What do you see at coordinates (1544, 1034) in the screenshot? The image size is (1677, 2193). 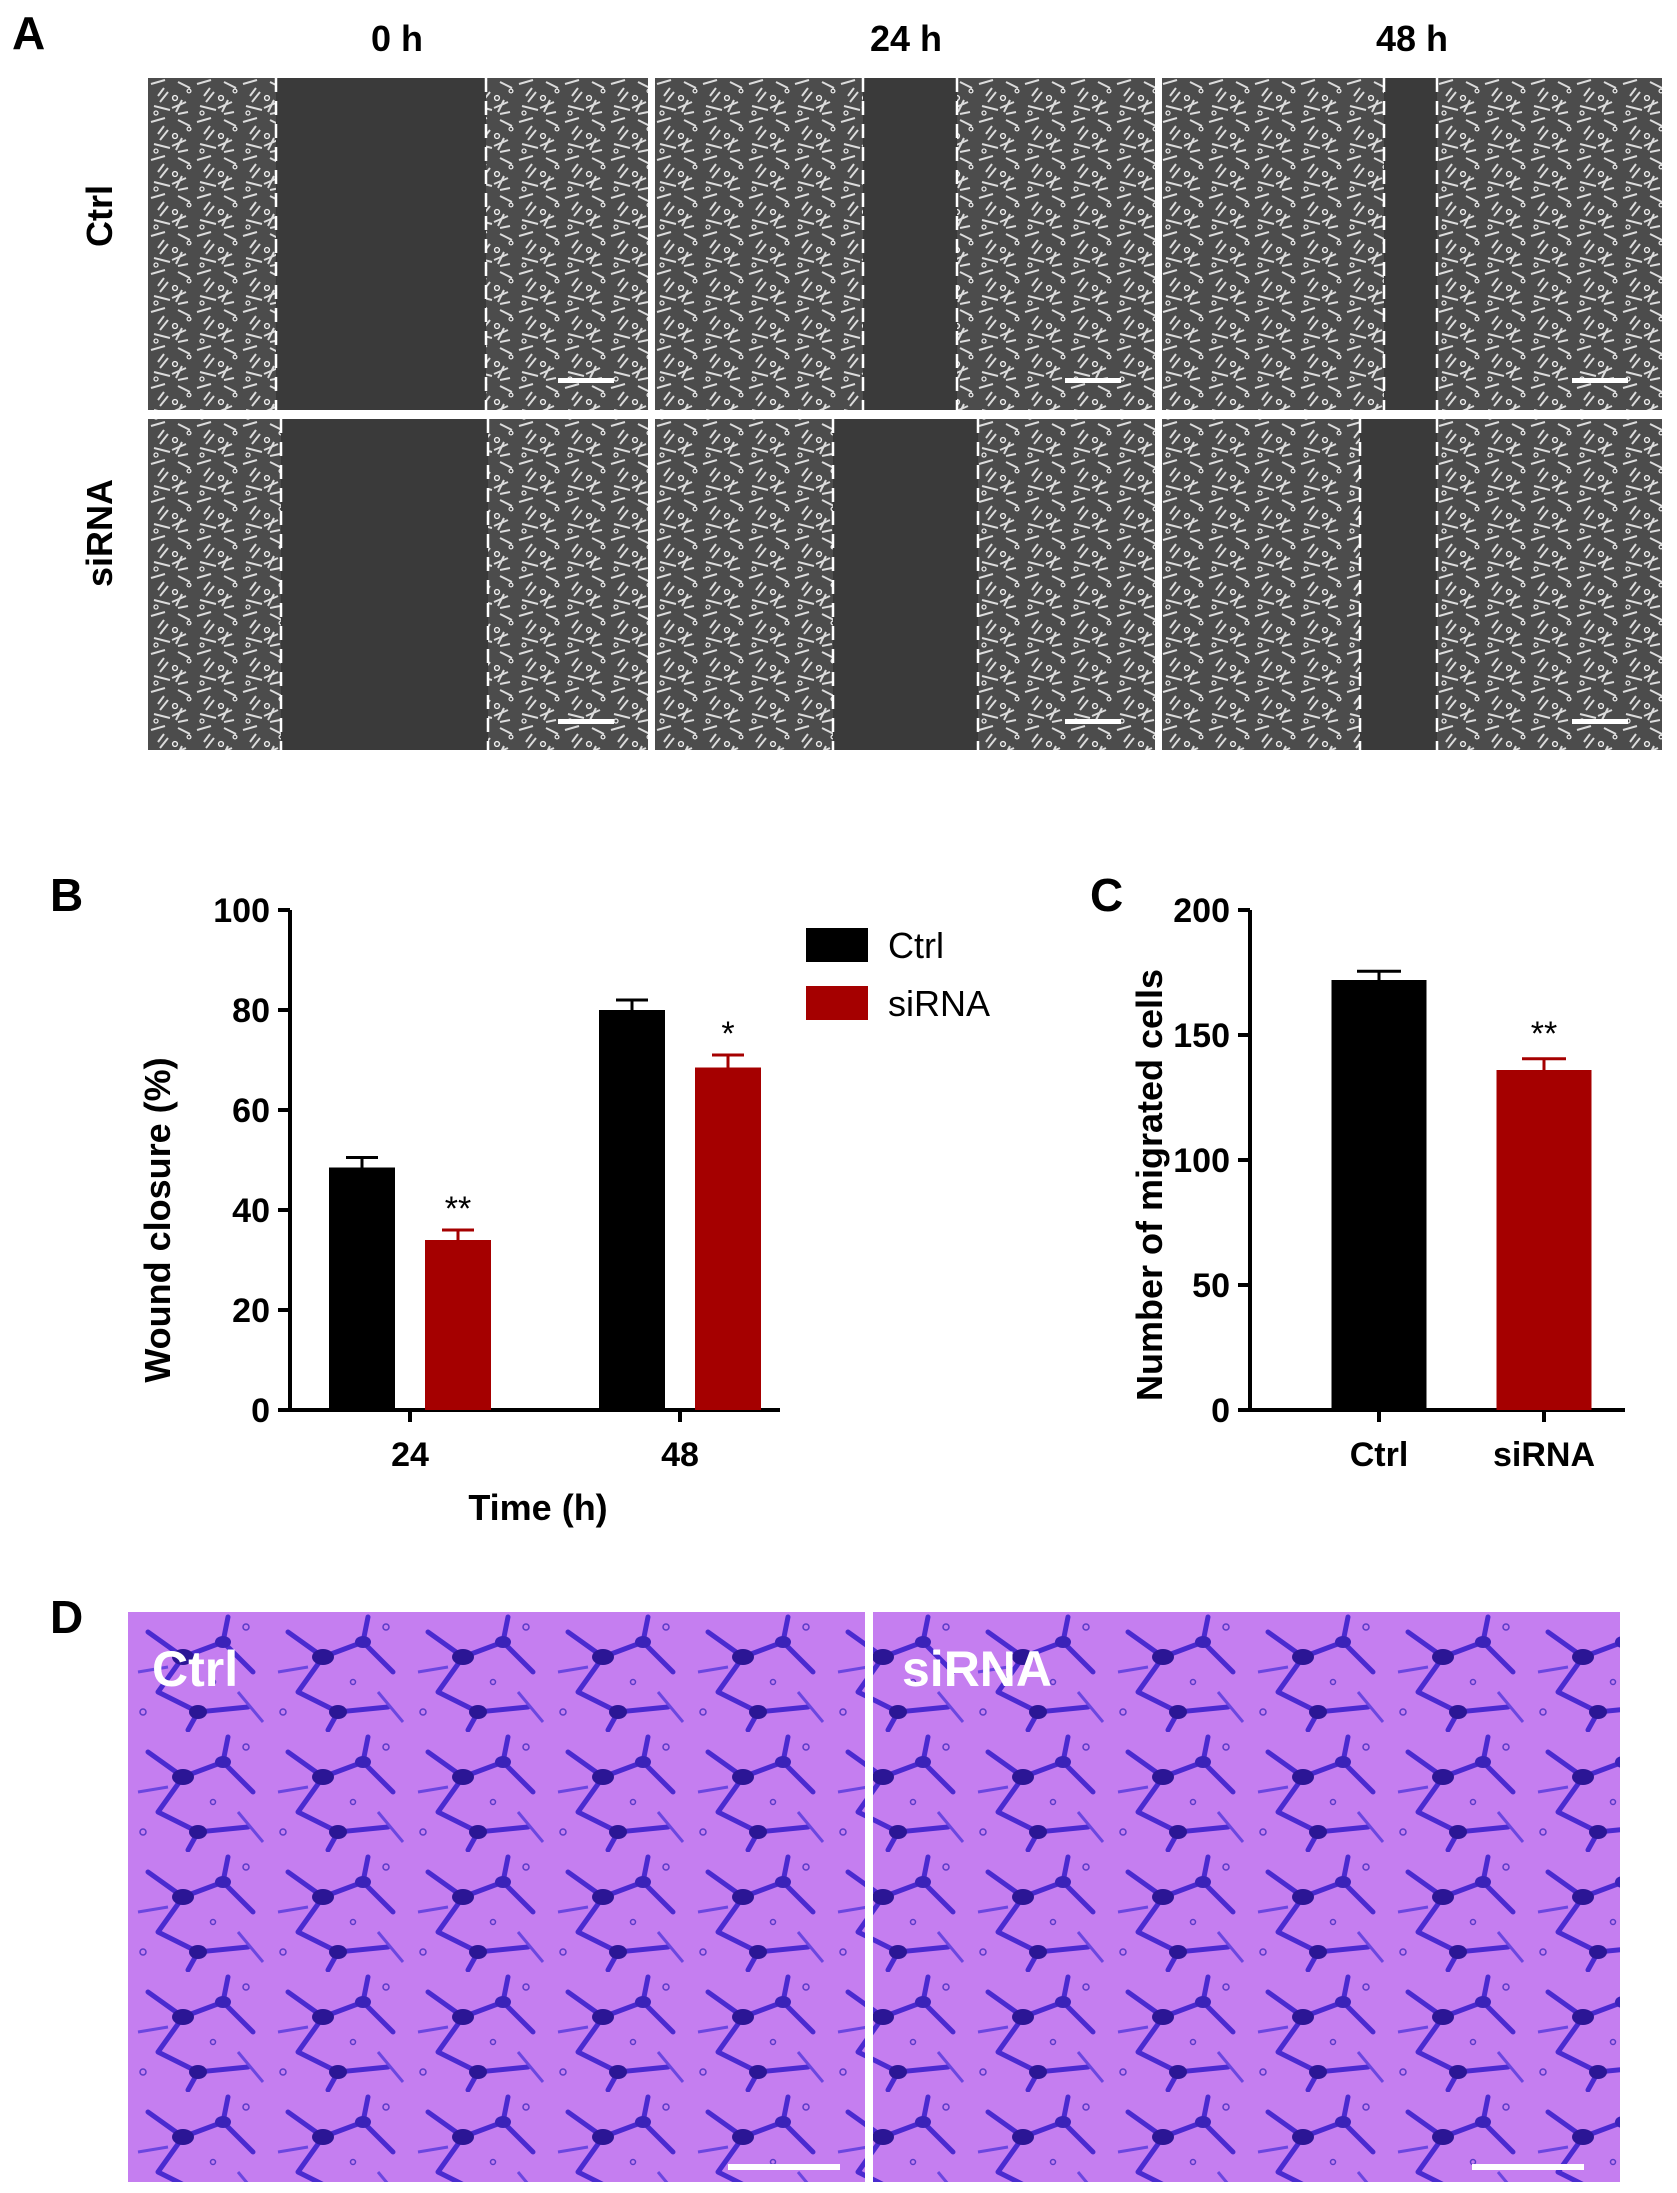 I see `c-significance-mark: **` at bounding box center [1544, 1034].